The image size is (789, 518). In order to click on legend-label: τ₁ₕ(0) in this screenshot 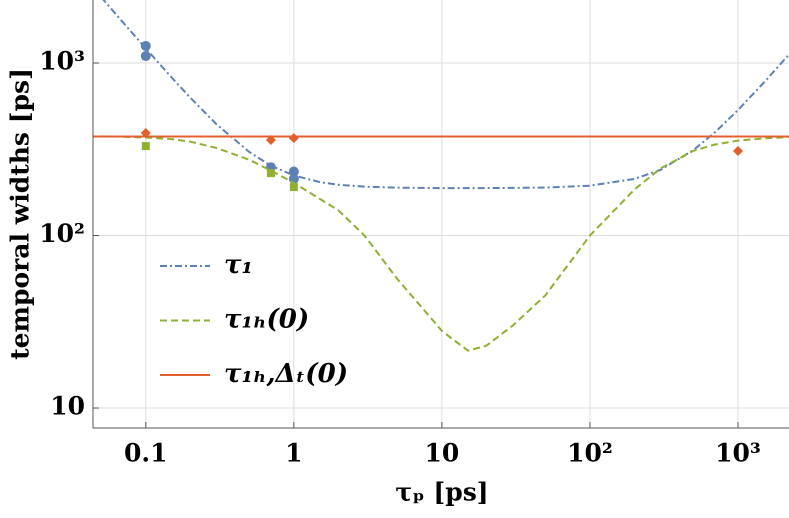, I will do `click(266, 320)`.